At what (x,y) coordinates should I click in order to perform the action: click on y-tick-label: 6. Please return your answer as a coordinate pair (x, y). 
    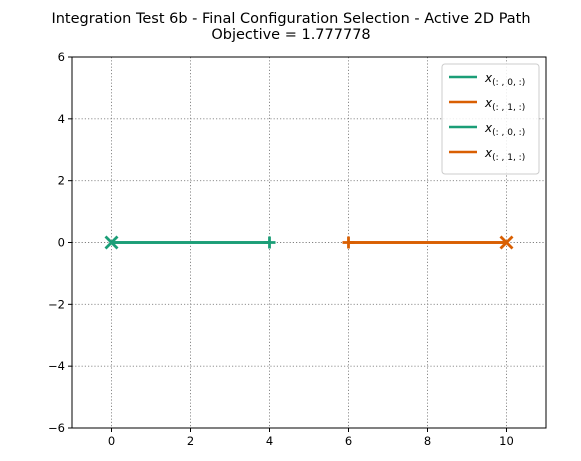
    Looking at the image, I should click on (61, 57).